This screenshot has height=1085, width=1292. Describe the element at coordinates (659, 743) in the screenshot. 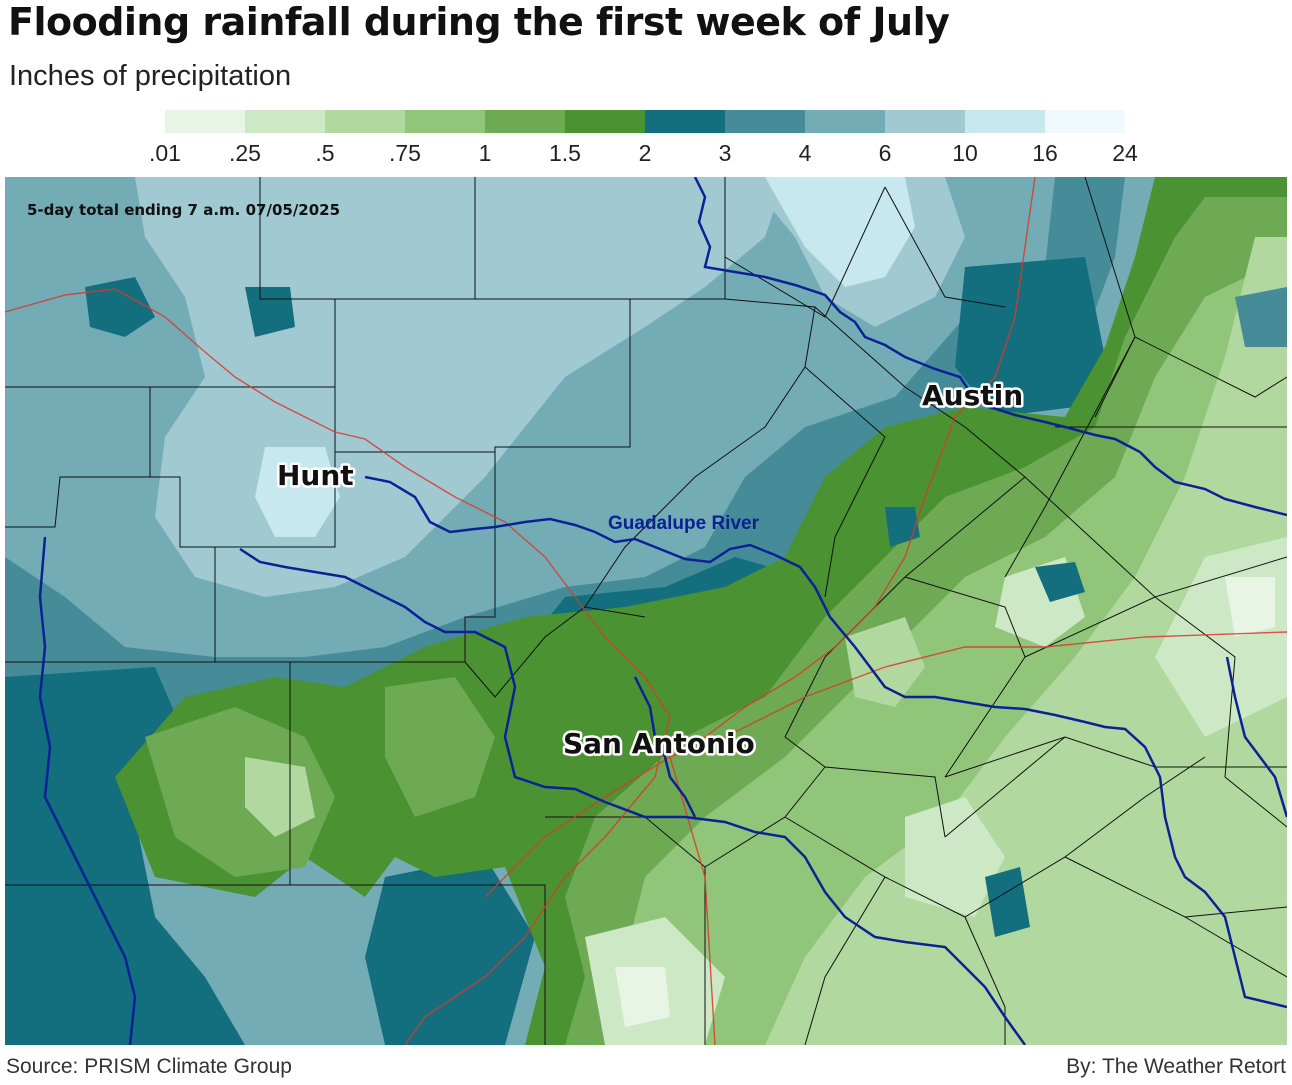

I see `city-label-san-antonio: San Antonio` at that location.